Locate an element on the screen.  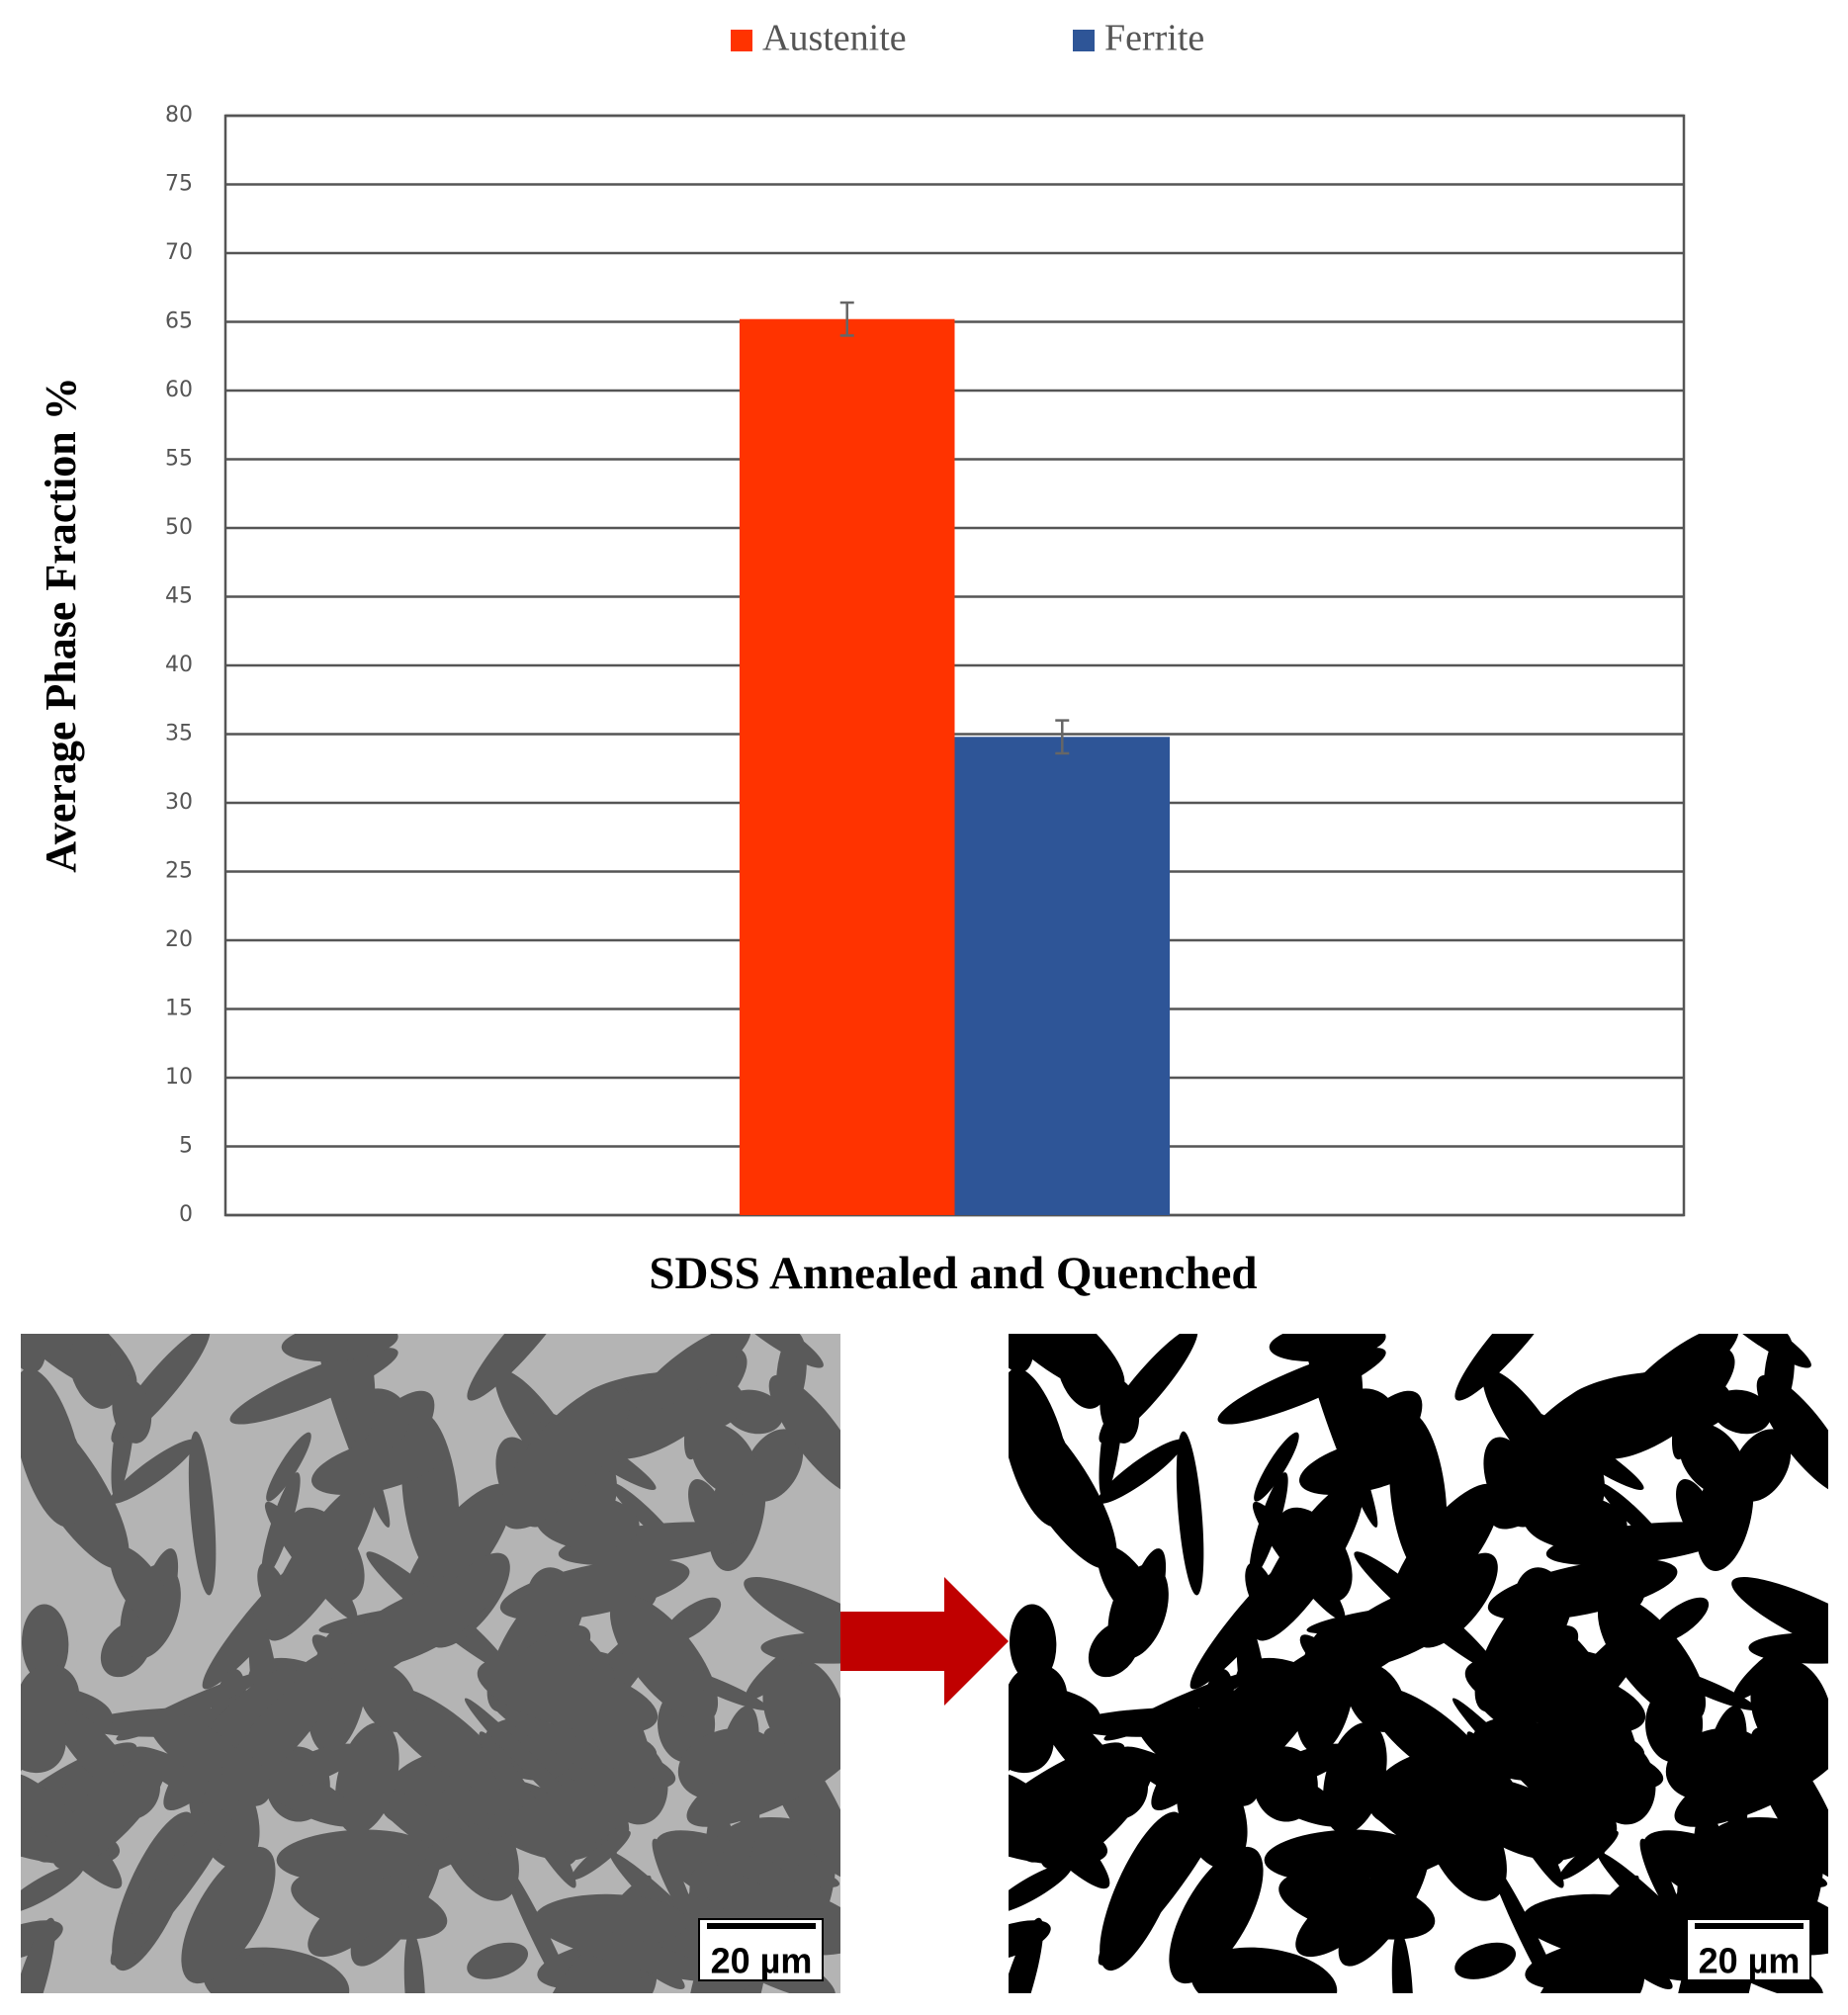
y-tick-label: 15 is located at coordinates (179, 1009).